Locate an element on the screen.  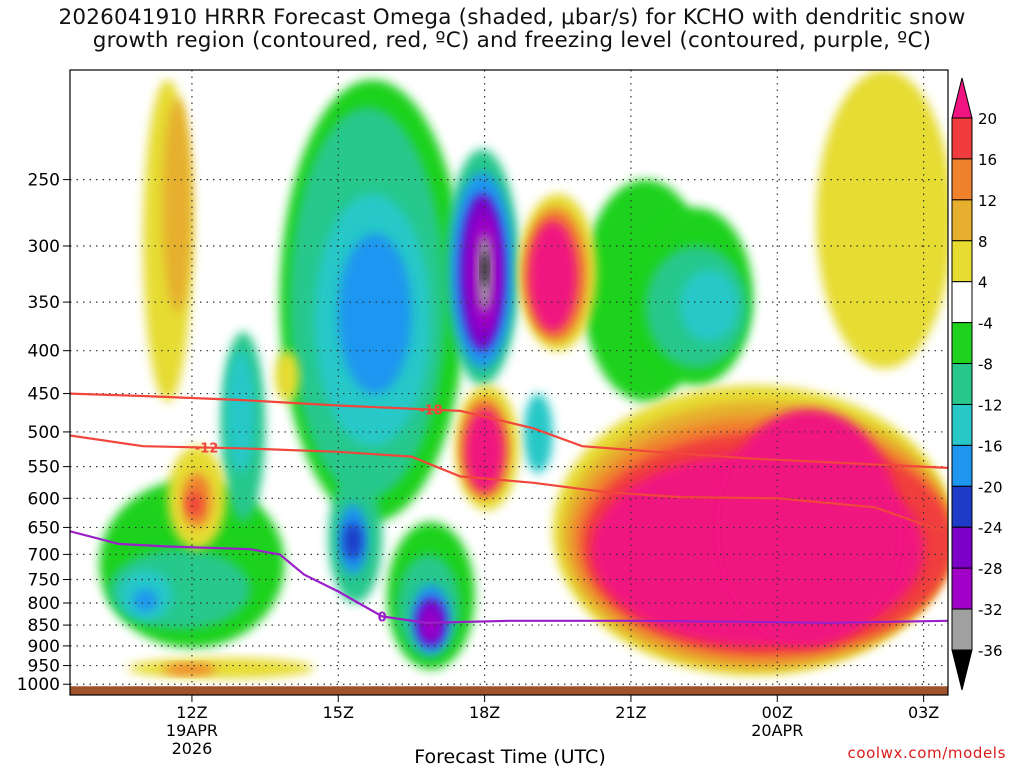
colorbar: 20 16 12 8 4 -4 -8 -12 -16 -20 -24 -28 -32 -36 is located at coordinates (977, 384).